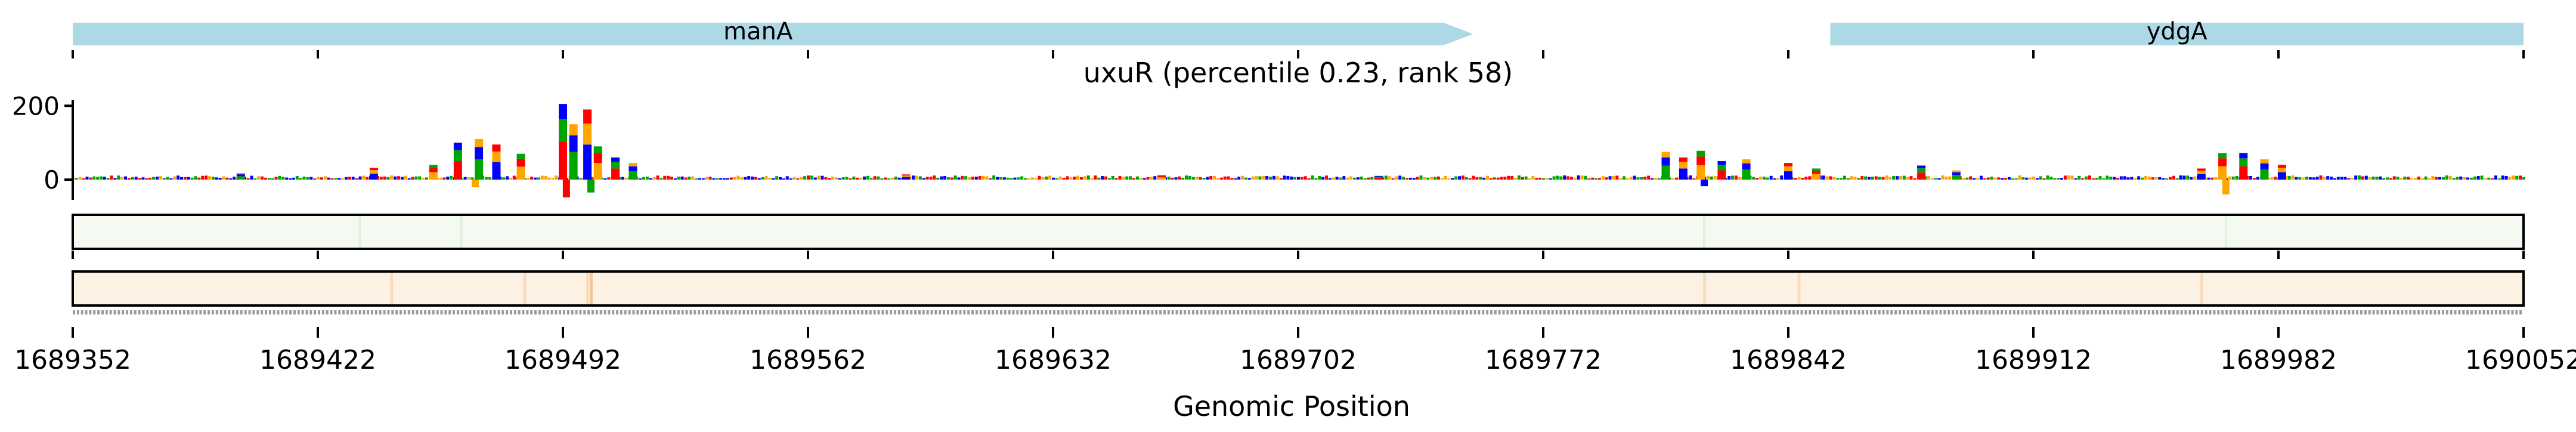 The width and height of the screenshot is (2576, 432). Describe the element at coordinates (2279, 360) in the screenshot. I see `x-tick-label-9: 1689982` at that location.